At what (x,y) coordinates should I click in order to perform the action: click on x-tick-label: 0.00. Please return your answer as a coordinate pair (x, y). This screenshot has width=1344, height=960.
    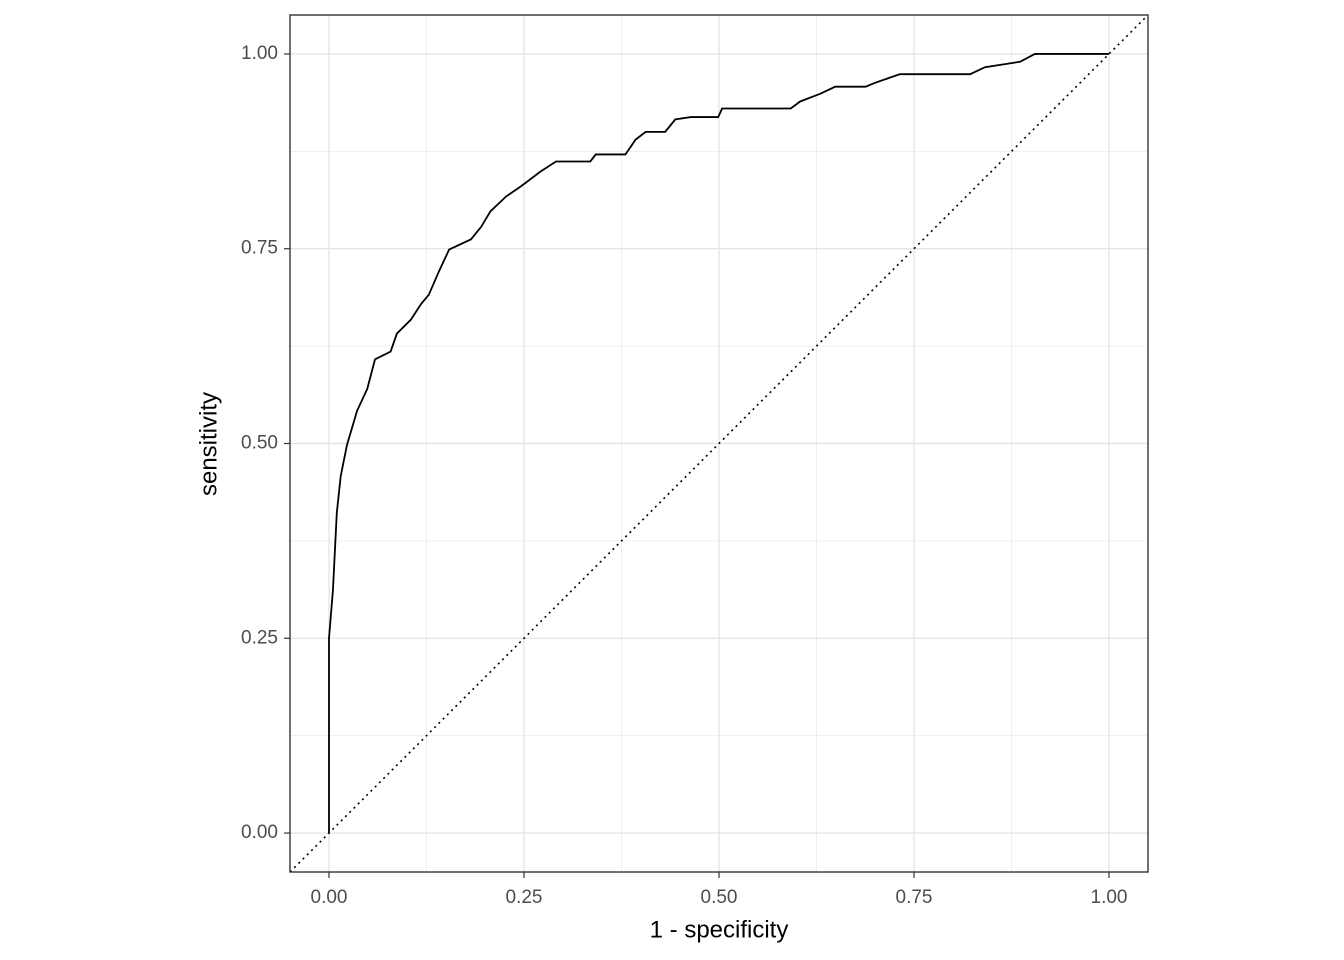
    Looking at the image, I should click on (329, 897).